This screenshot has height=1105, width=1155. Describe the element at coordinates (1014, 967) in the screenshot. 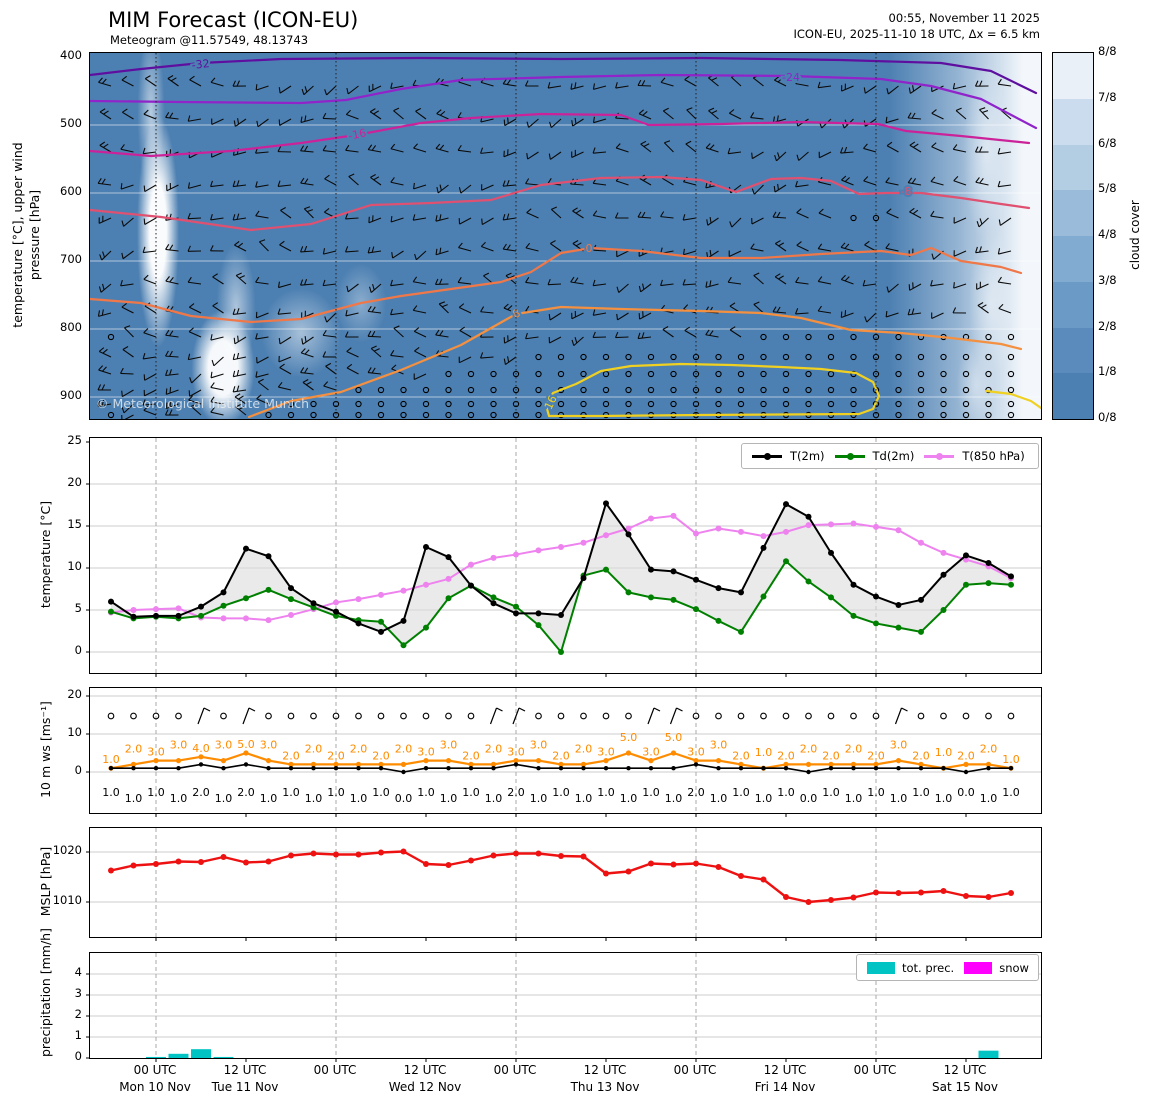

I see `snow-legend-label: snow` at that location.